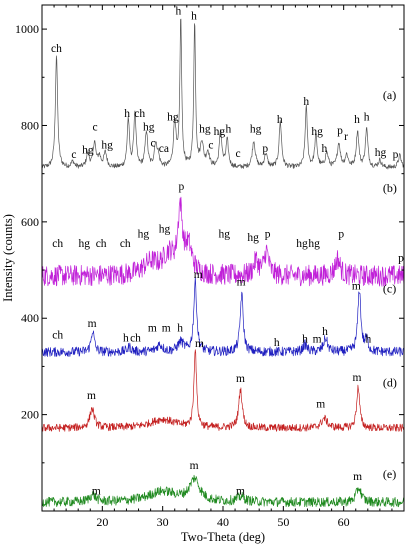 The height and width of the screenshot is (550, 408). What do you see at coordinates (223, 491) in the screenshot?
I see `series-e-line` at bounding box center [223, 491].